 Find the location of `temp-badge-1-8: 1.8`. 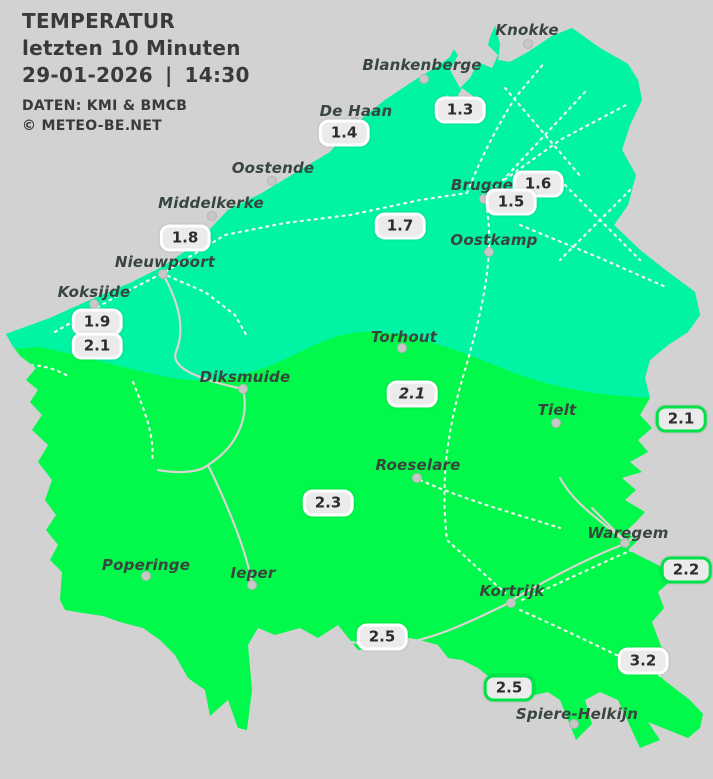

temp-badge-1-8: 1.8 is located at coordinates (185, 238).